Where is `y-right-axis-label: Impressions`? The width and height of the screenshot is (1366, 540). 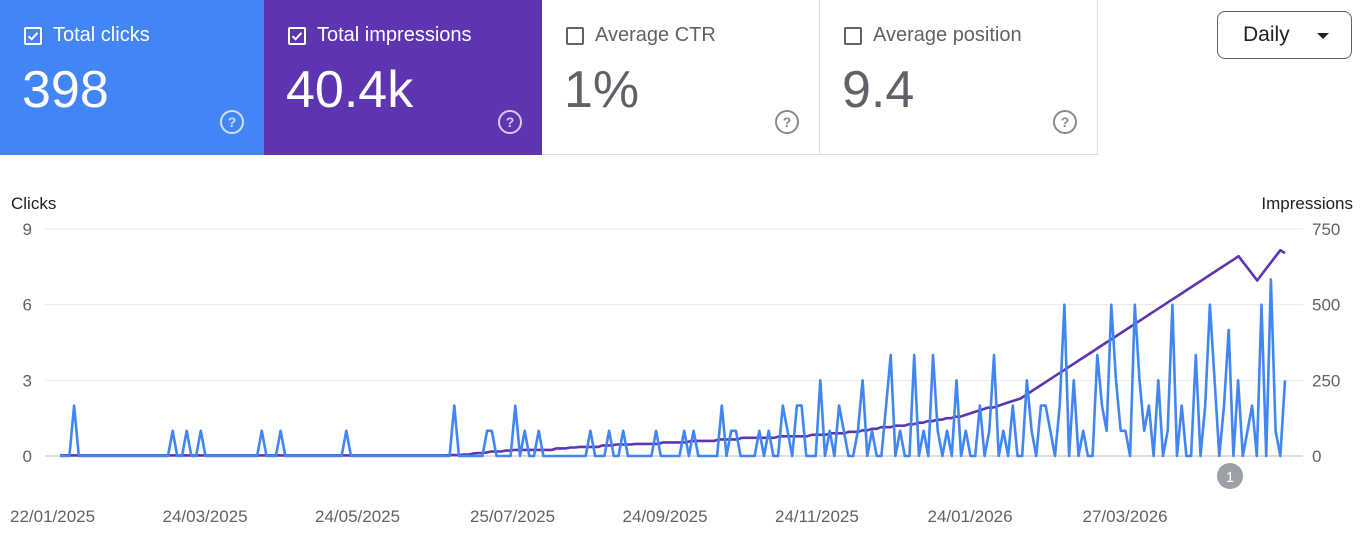
y-right-axis-label: Impressions is located at coordinates (1307, 203).